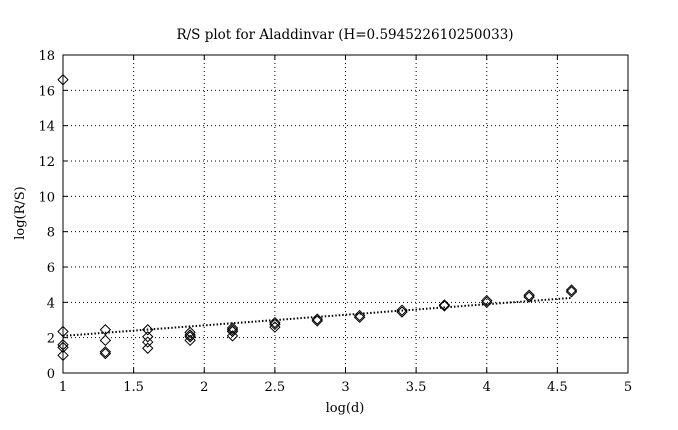 Image resolution: width=678 pixels, height=430 pixels. I want to click on x-tick-label: 5, so click(628, 387).